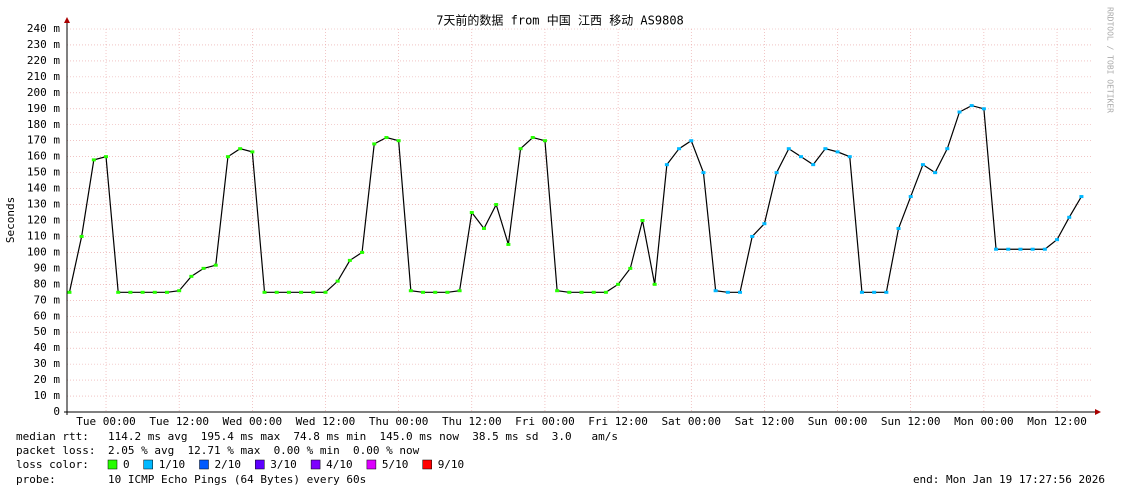  Describe the element at coordinates (43, 251) in the screenshot. I see `y-tick-label: 100 m` at that location.